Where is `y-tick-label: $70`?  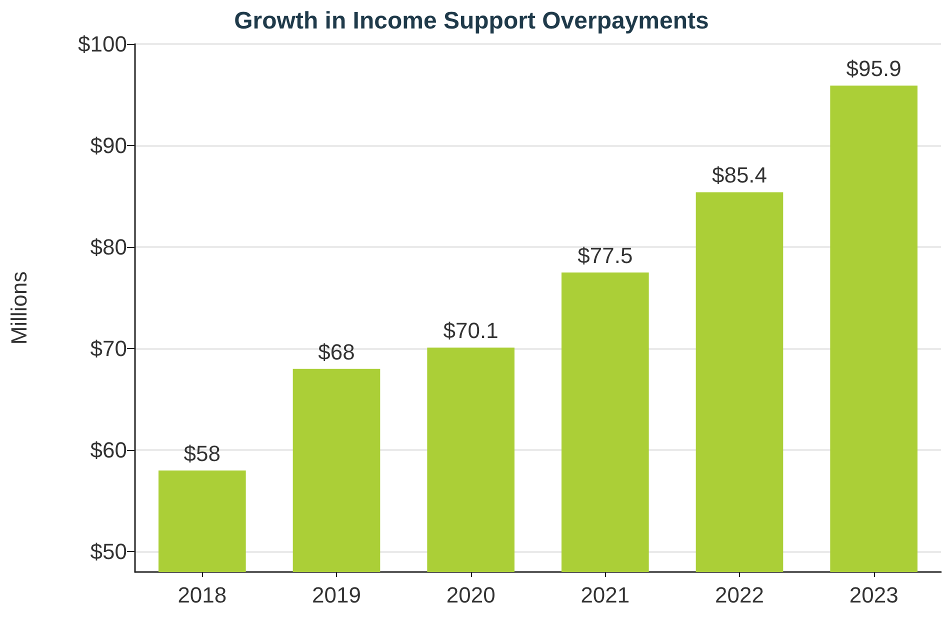
y-tick-label: $70 is located at coordinates (108, 349).